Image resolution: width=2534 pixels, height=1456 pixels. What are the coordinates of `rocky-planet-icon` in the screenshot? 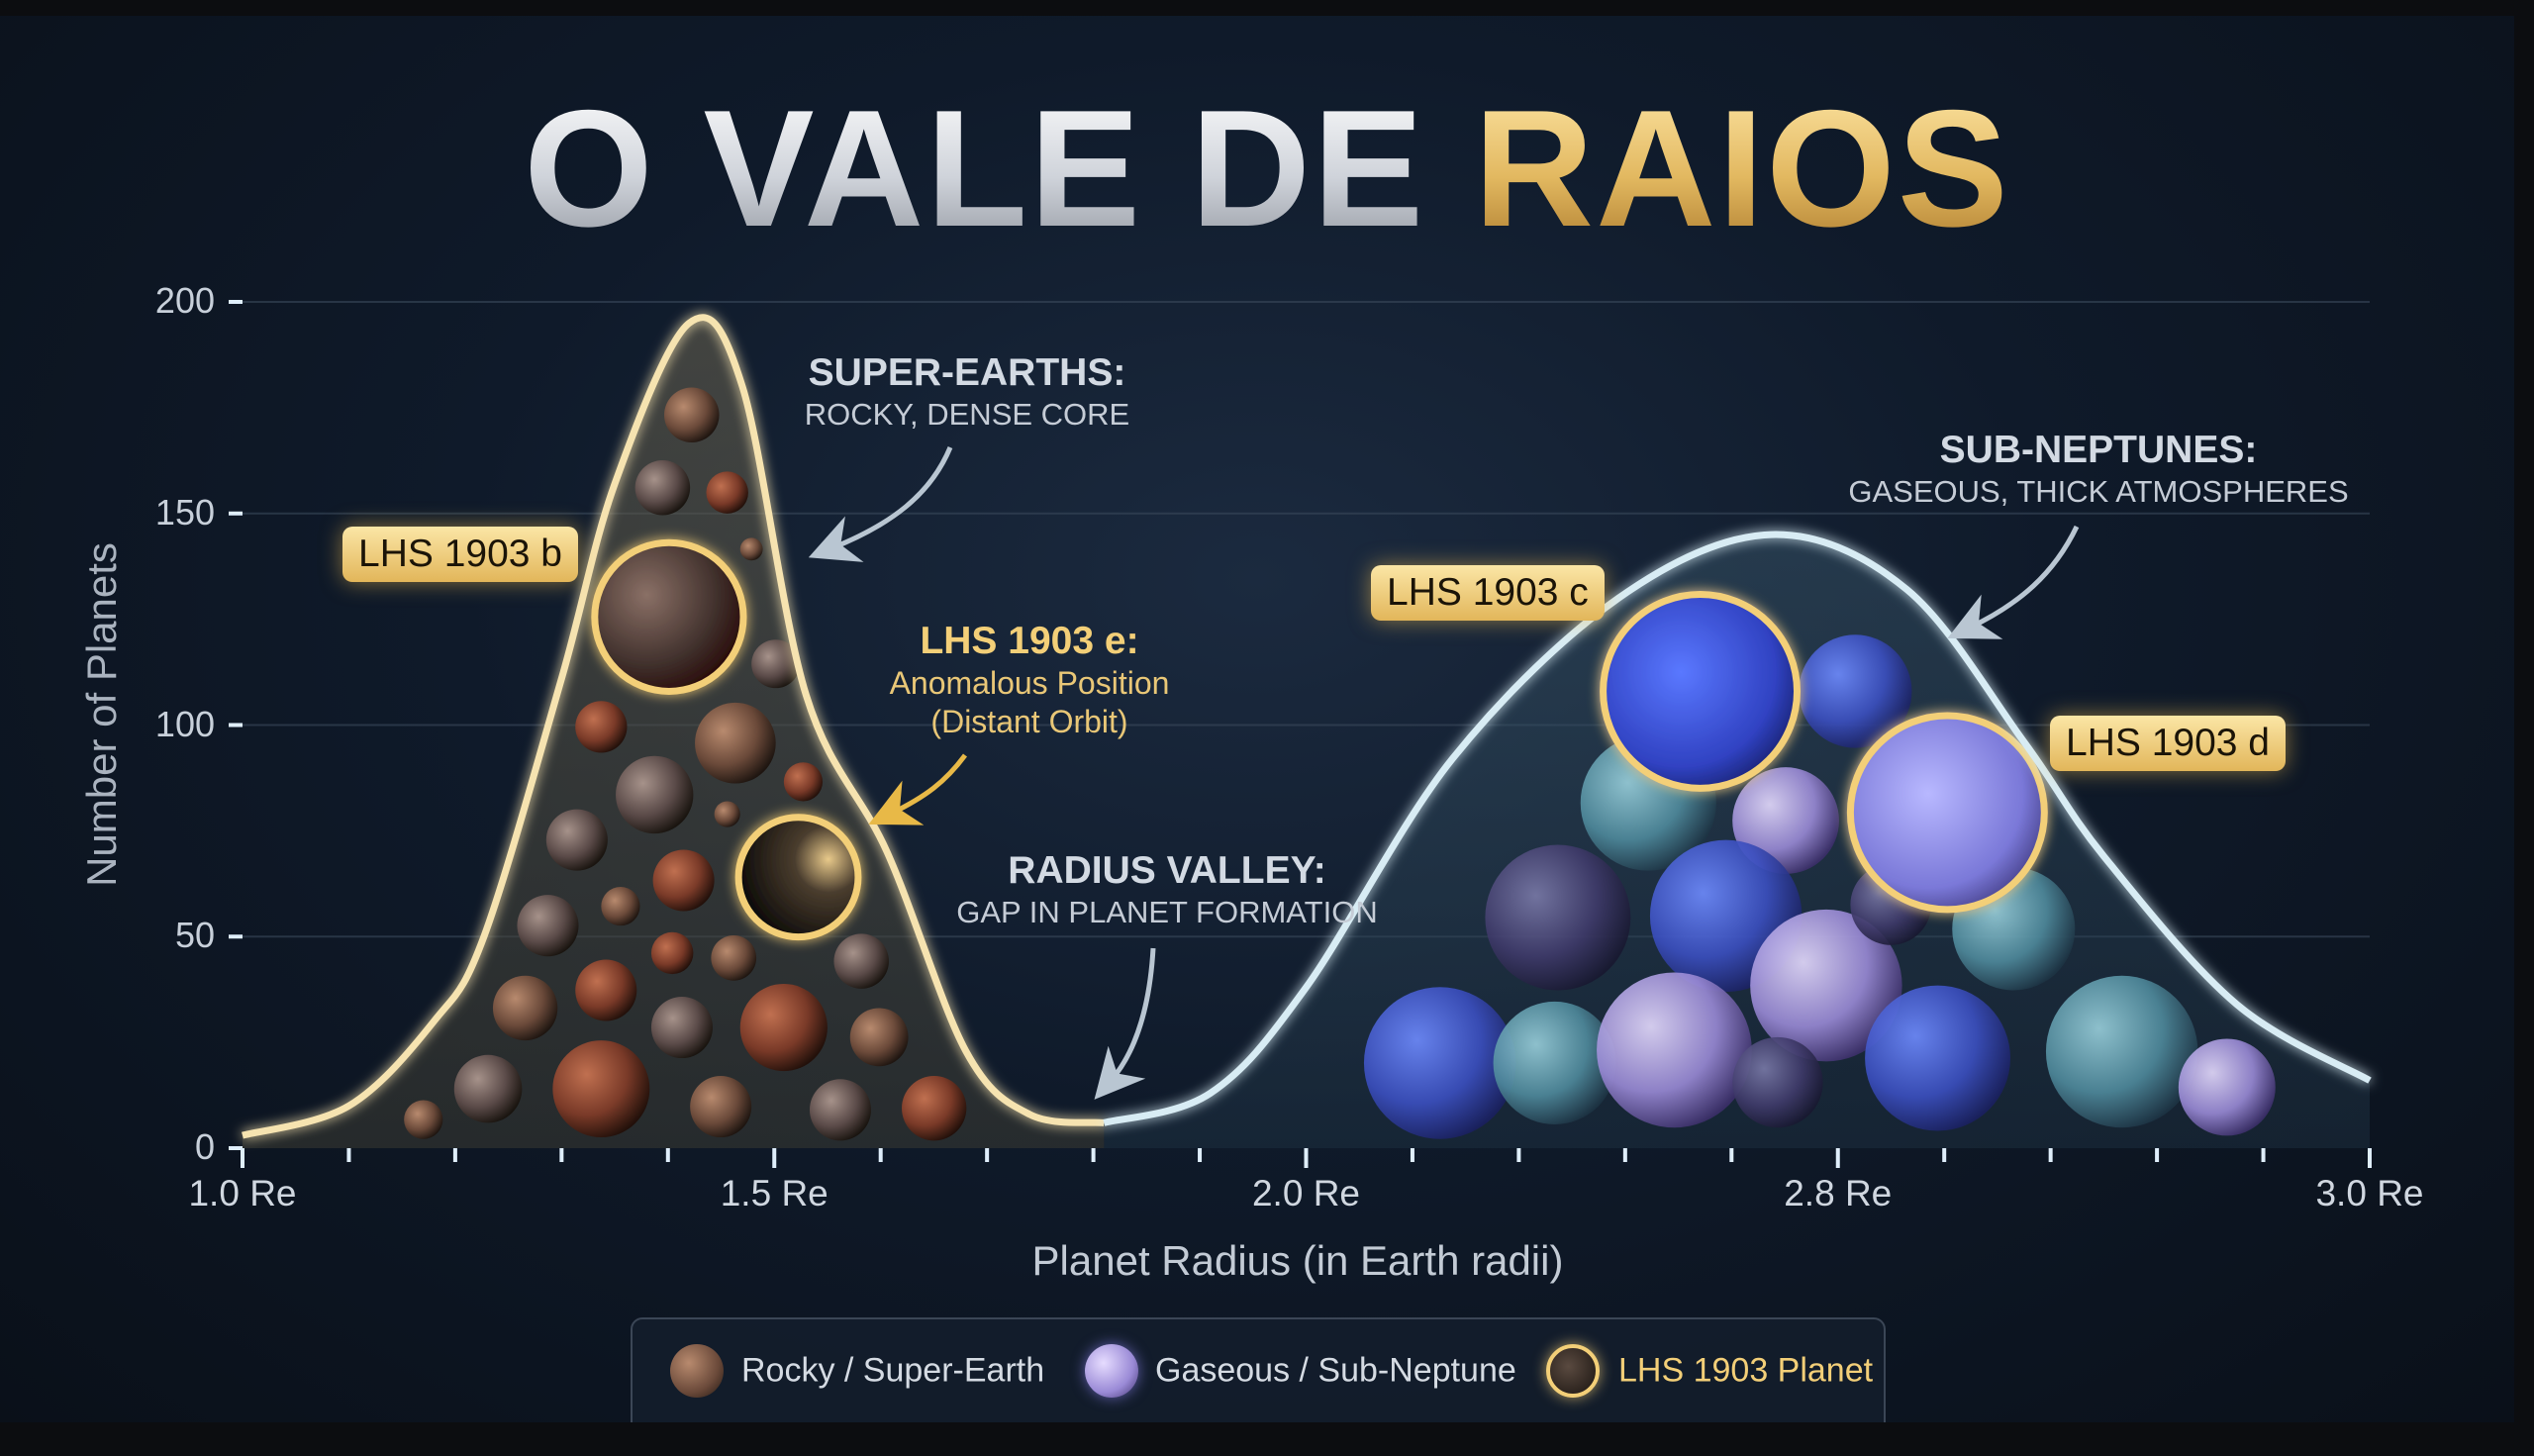 It's located at (697, 1371).